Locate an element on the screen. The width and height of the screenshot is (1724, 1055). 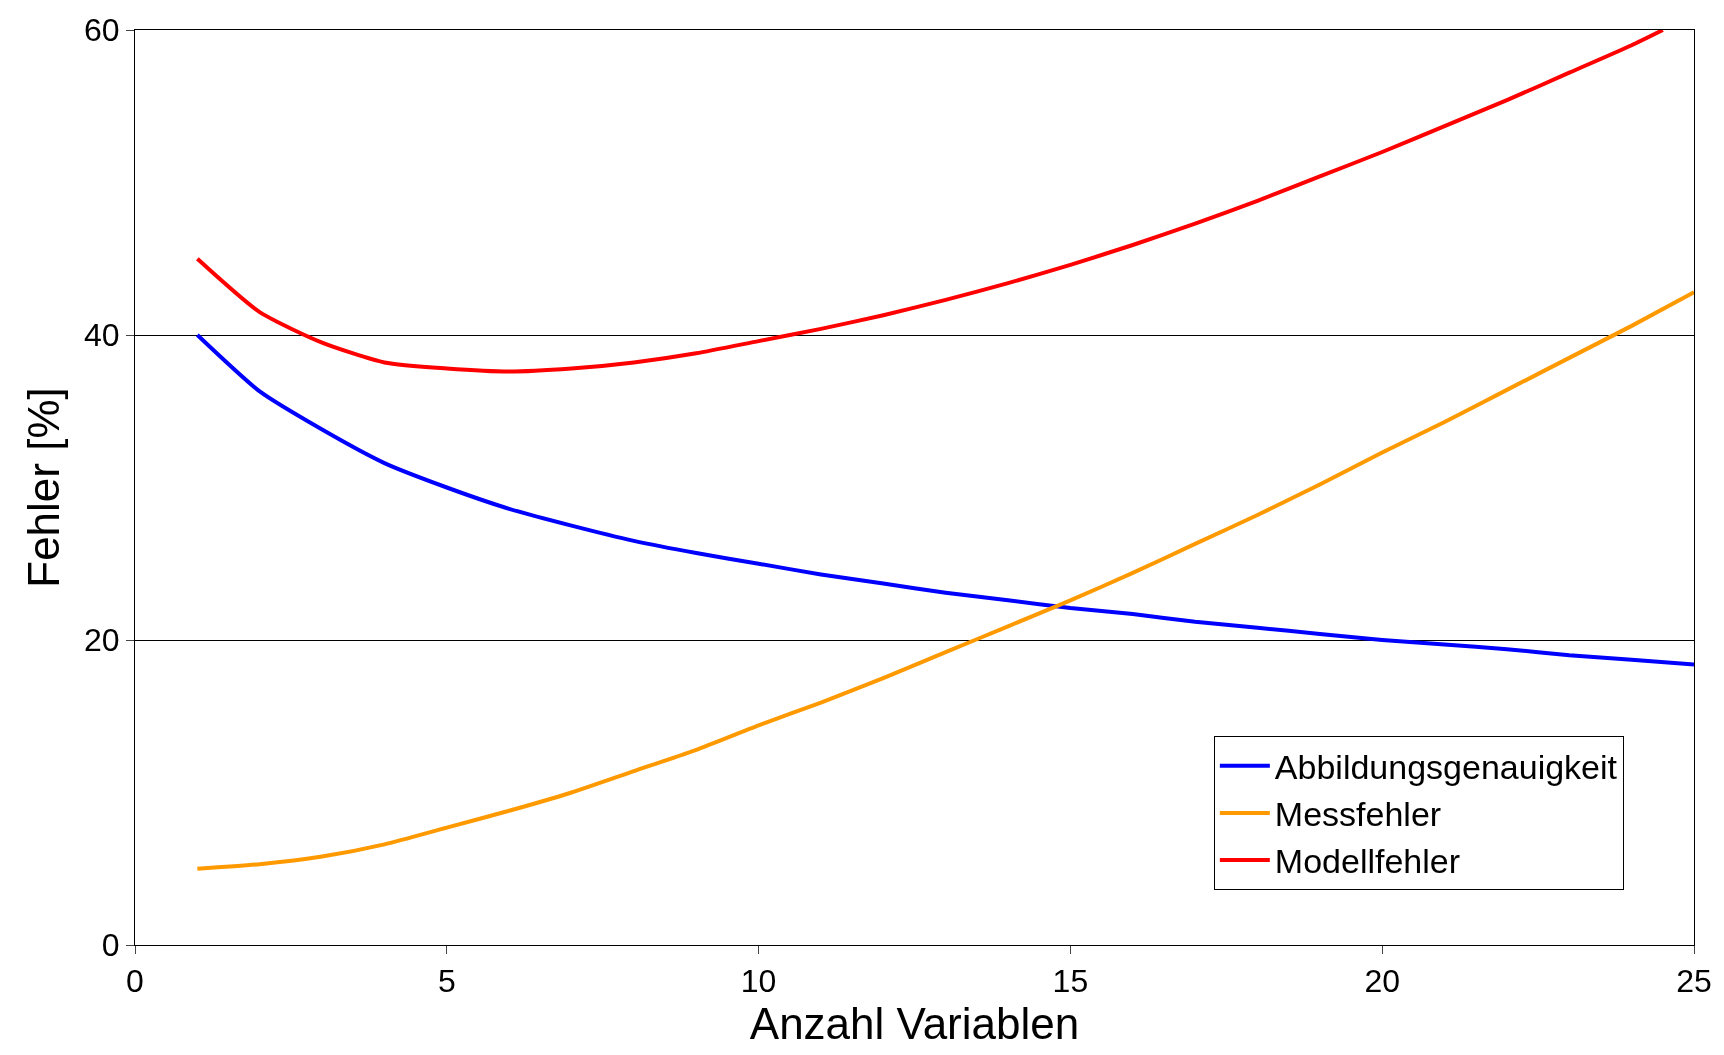
x-tick-label: 5 is located at coordinates (446, 981).